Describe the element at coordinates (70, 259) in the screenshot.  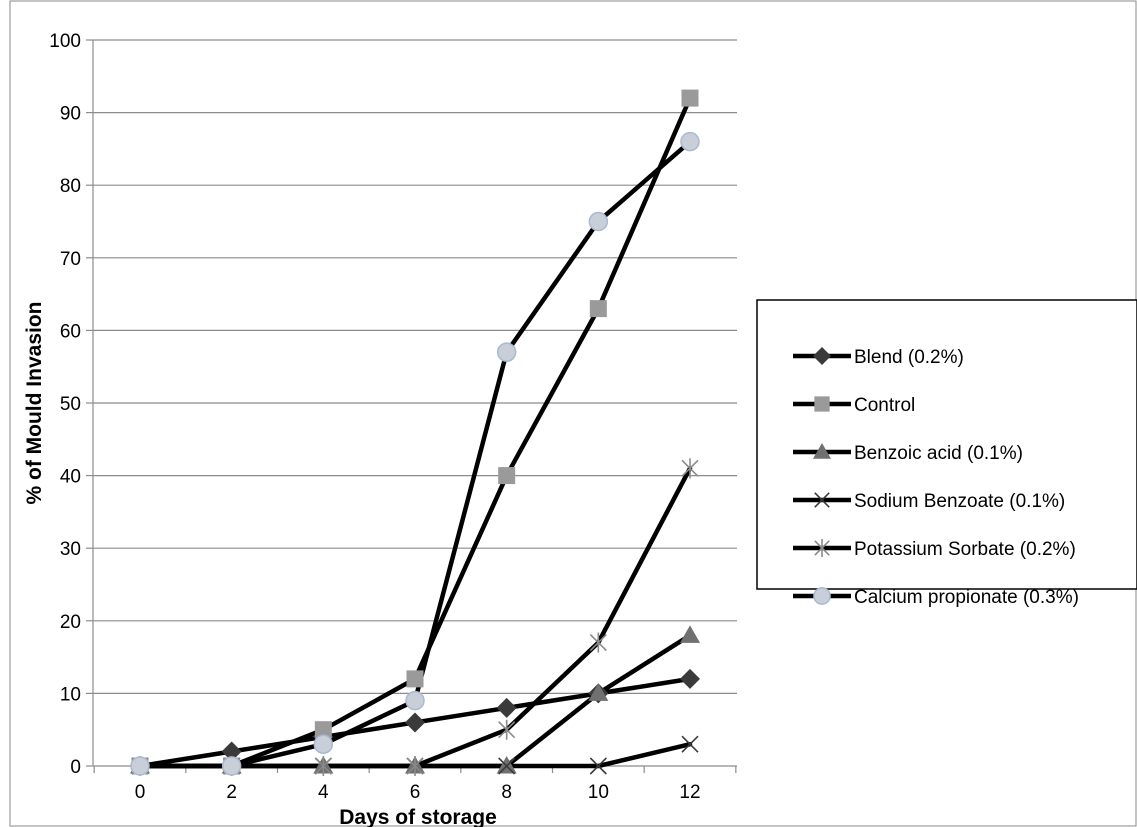
I see `y-tick-label: 70` at that location.